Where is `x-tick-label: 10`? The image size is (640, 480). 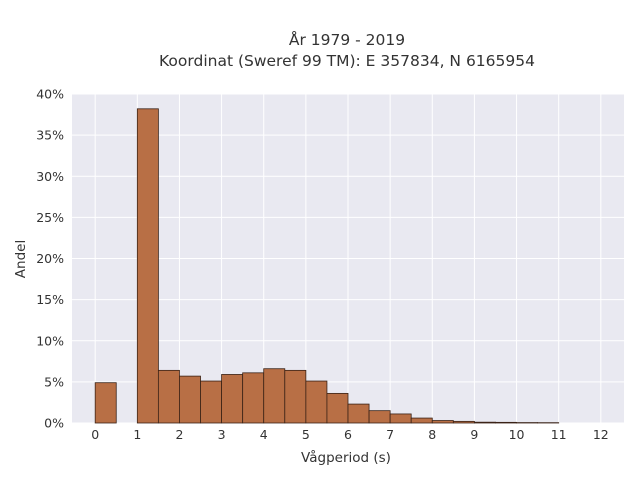 x-tick-label: 10 is located at coordinates (517, 434).